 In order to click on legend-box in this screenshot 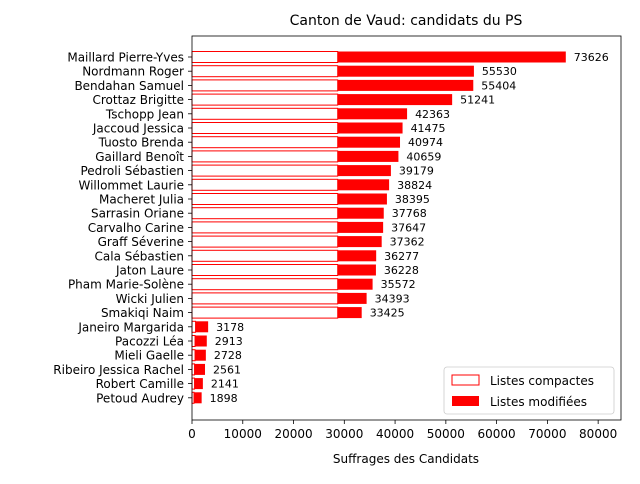, I will do `click(529, 390)`.